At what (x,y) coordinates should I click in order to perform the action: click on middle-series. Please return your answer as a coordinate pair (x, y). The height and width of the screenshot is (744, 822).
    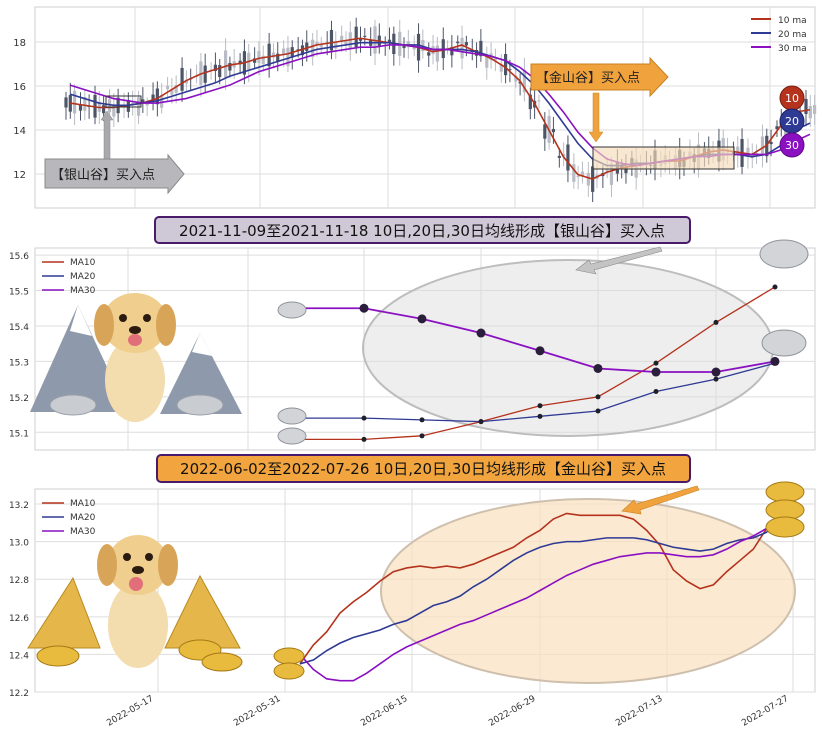
    Looking at the image, I should click on (540, 363).